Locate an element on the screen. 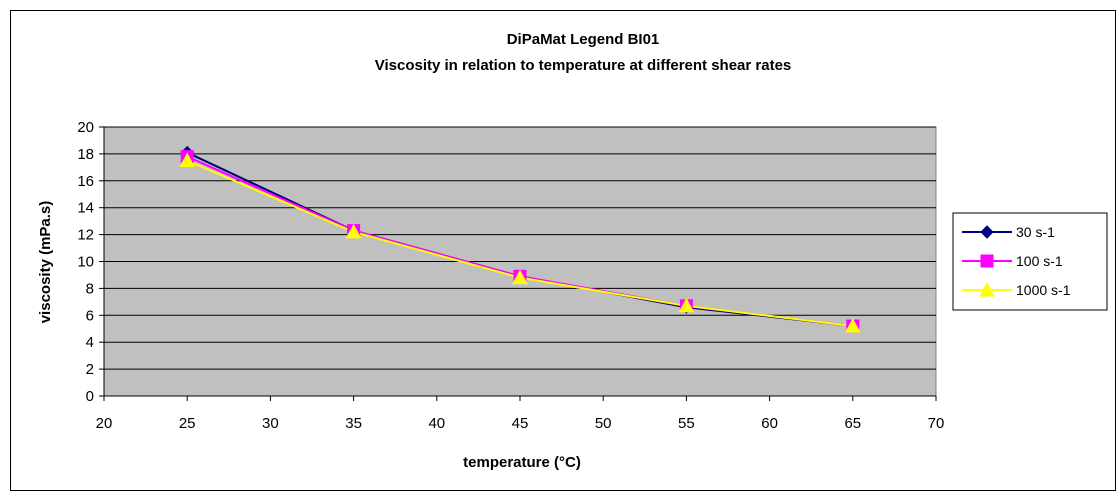  y-axis-ticks: 0 2 4 6 8 10 12 14 16 18 20 is located at coordinates (90, 262).